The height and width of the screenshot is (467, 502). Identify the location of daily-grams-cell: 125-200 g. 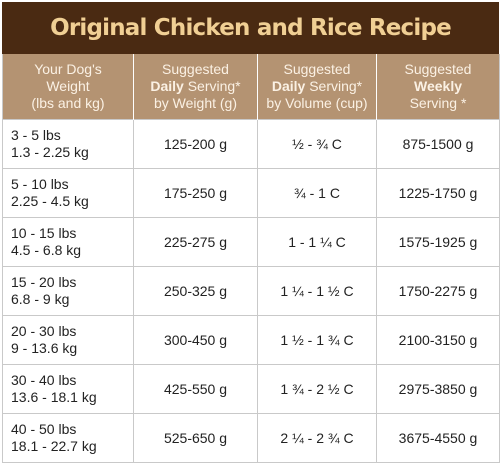
(195, 144).